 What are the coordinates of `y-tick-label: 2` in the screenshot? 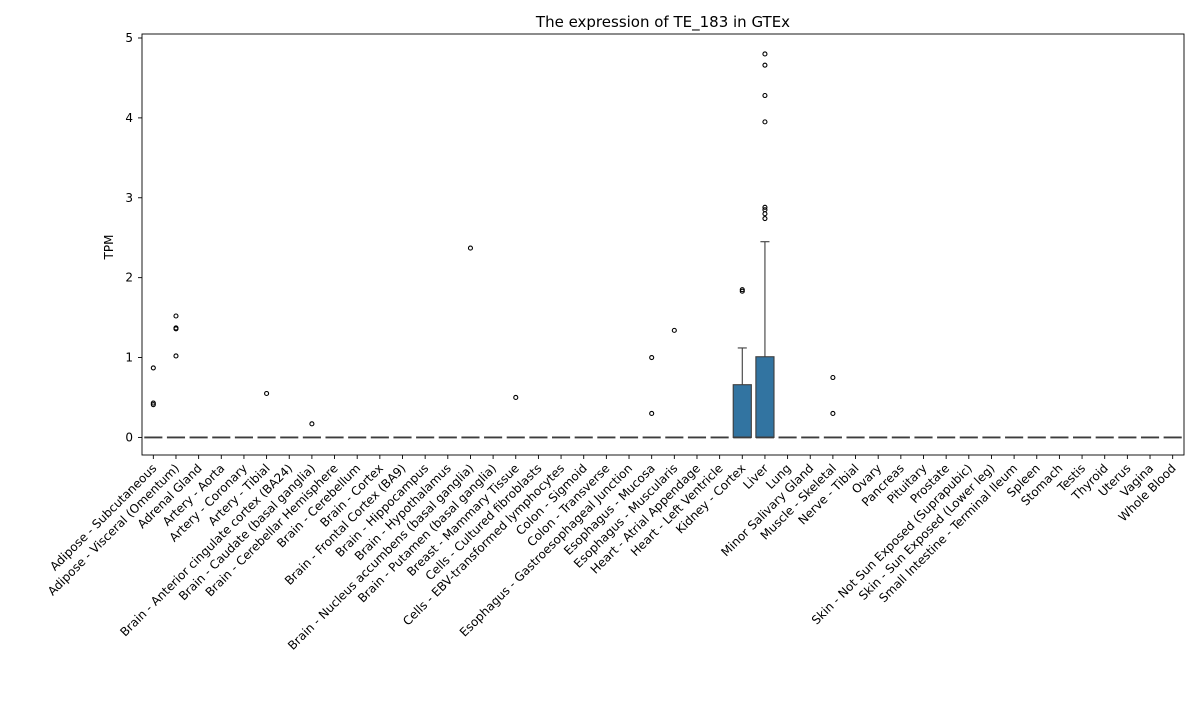 It's located at (129, 278).